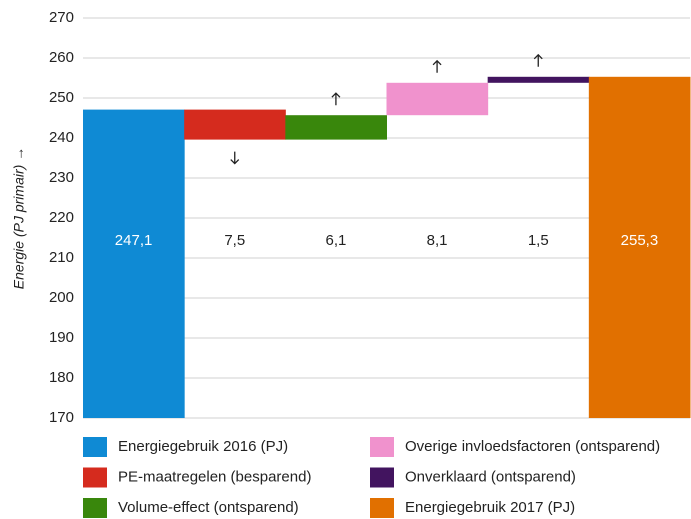 The height and width of the screenshot is (519, 691). I want to click on value-label: 1,5, so click(538, 240).